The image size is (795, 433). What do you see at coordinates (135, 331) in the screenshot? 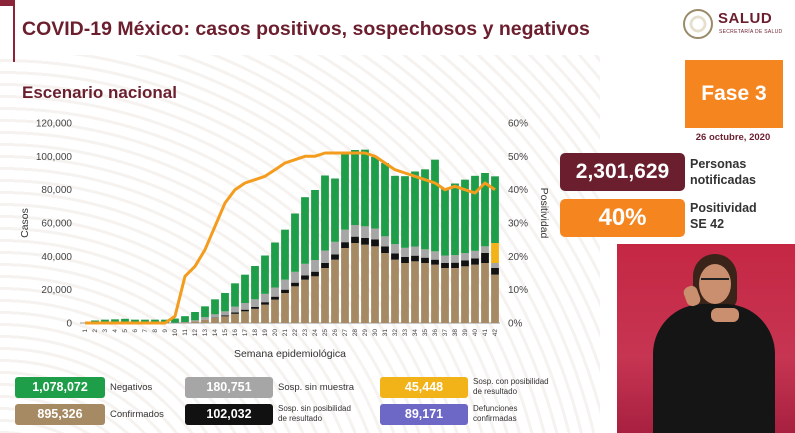
I see `x-tick-label: 6` at bounding box center [135, 331].